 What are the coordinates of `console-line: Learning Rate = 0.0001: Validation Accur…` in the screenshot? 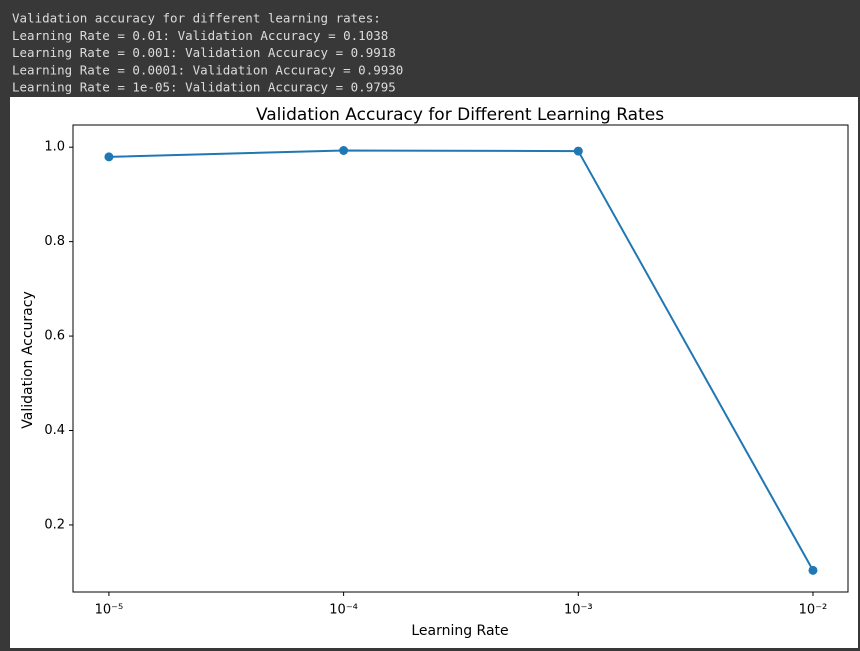 It's located at (207, 69).